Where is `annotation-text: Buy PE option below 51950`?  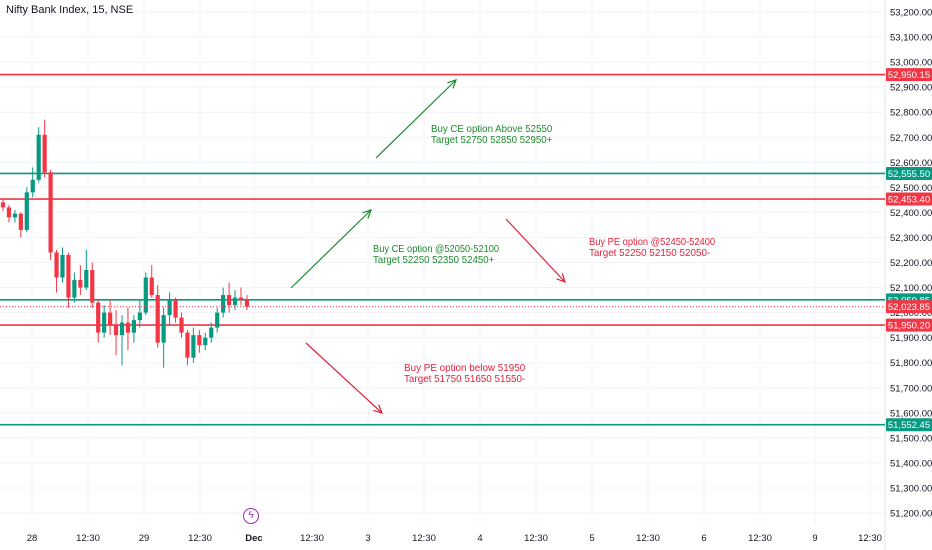 annotation-text: Buy PE option below 51950 is located at coordinates (464, 368).